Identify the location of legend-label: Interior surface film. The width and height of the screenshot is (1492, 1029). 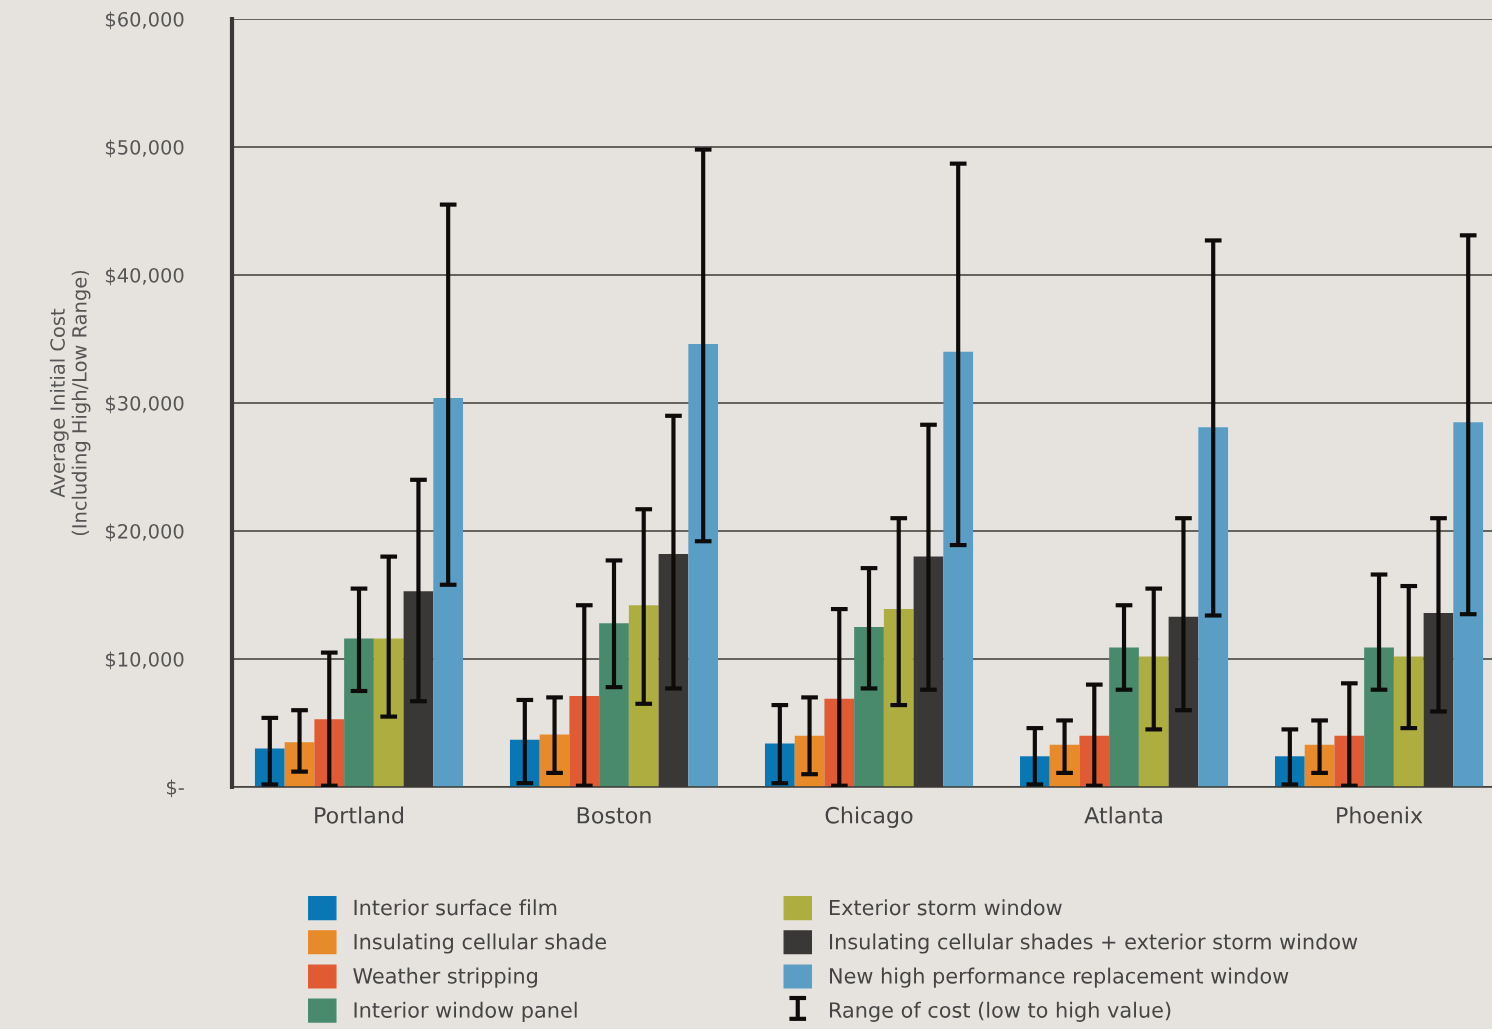
(455, 907).